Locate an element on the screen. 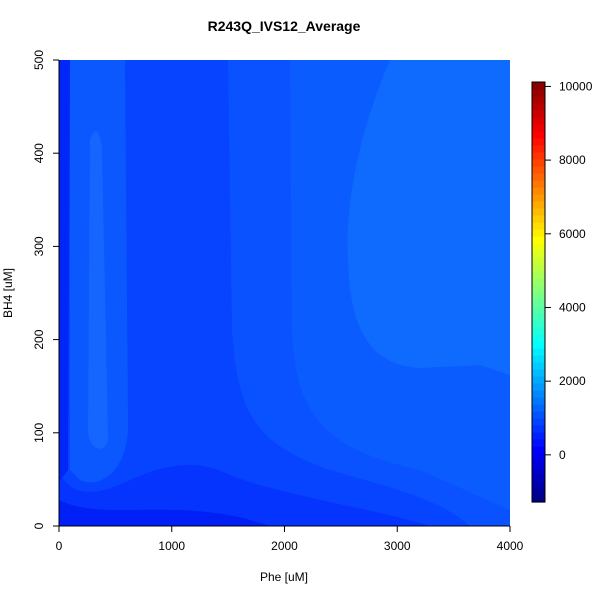  x-tick-label: 1000 is located at coordinates (171, 546).